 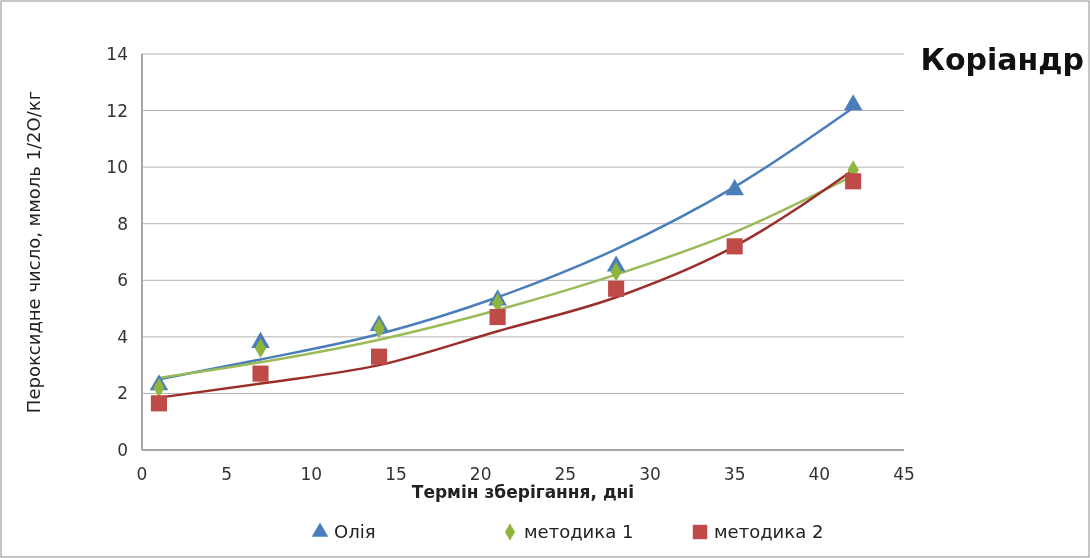 I want to click on x-axis-title: Термін зберігання, дні, so click(x=523, y=492).